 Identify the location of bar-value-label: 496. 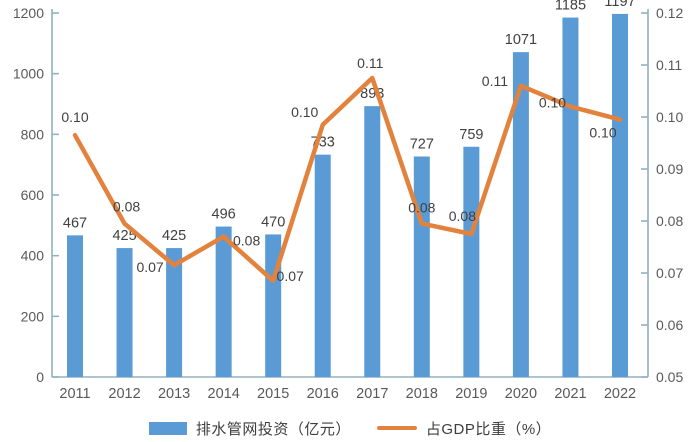
(224, 215).